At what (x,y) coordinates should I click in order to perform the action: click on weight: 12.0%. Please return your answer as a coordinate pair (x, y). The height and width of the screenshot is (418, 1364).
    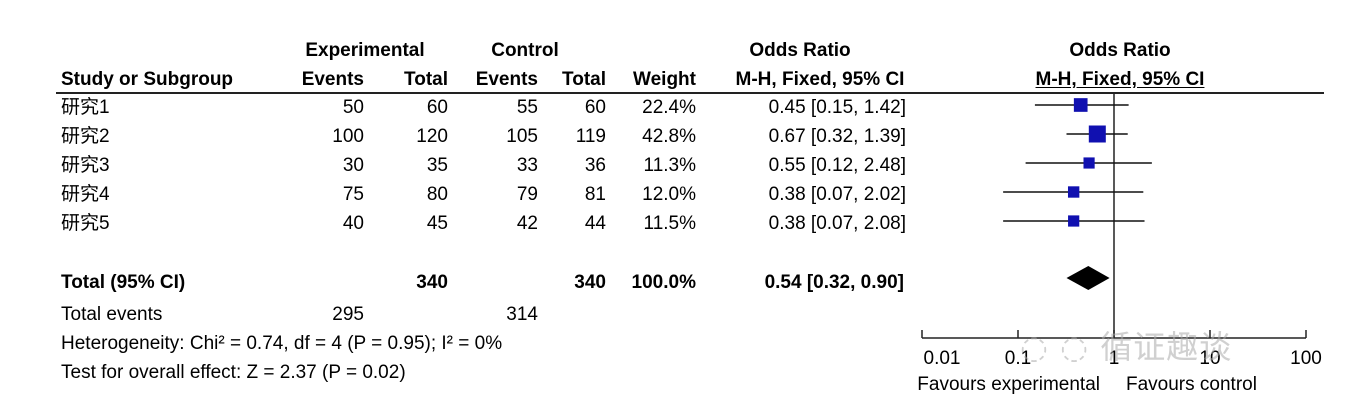
    Looking at the image, I should click on (669, 194).